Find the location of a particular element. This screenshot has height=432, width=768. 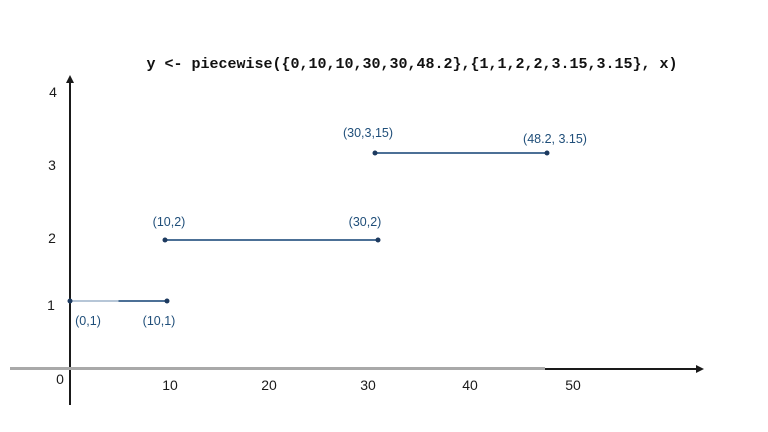

x-axis-tick-label: 40 is located at coordinates (470, 385).